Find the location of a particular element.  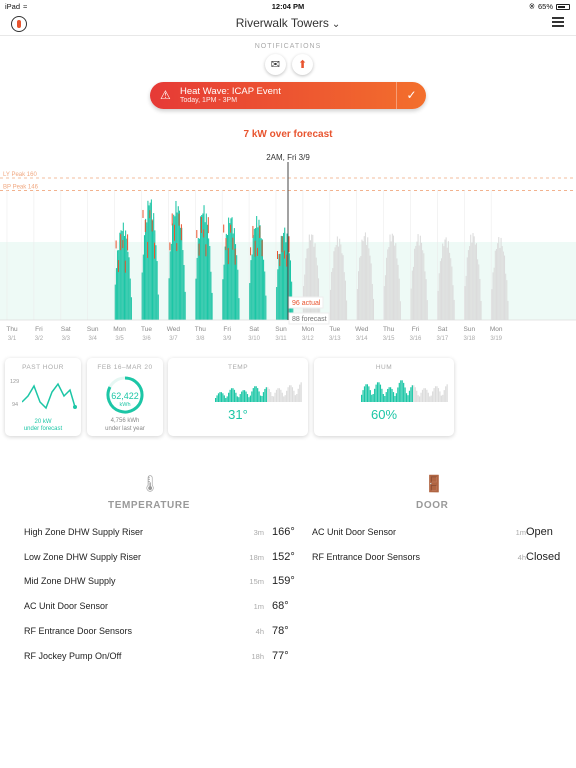

status-time: 12:04 PM is located at coordinates (288, 6).